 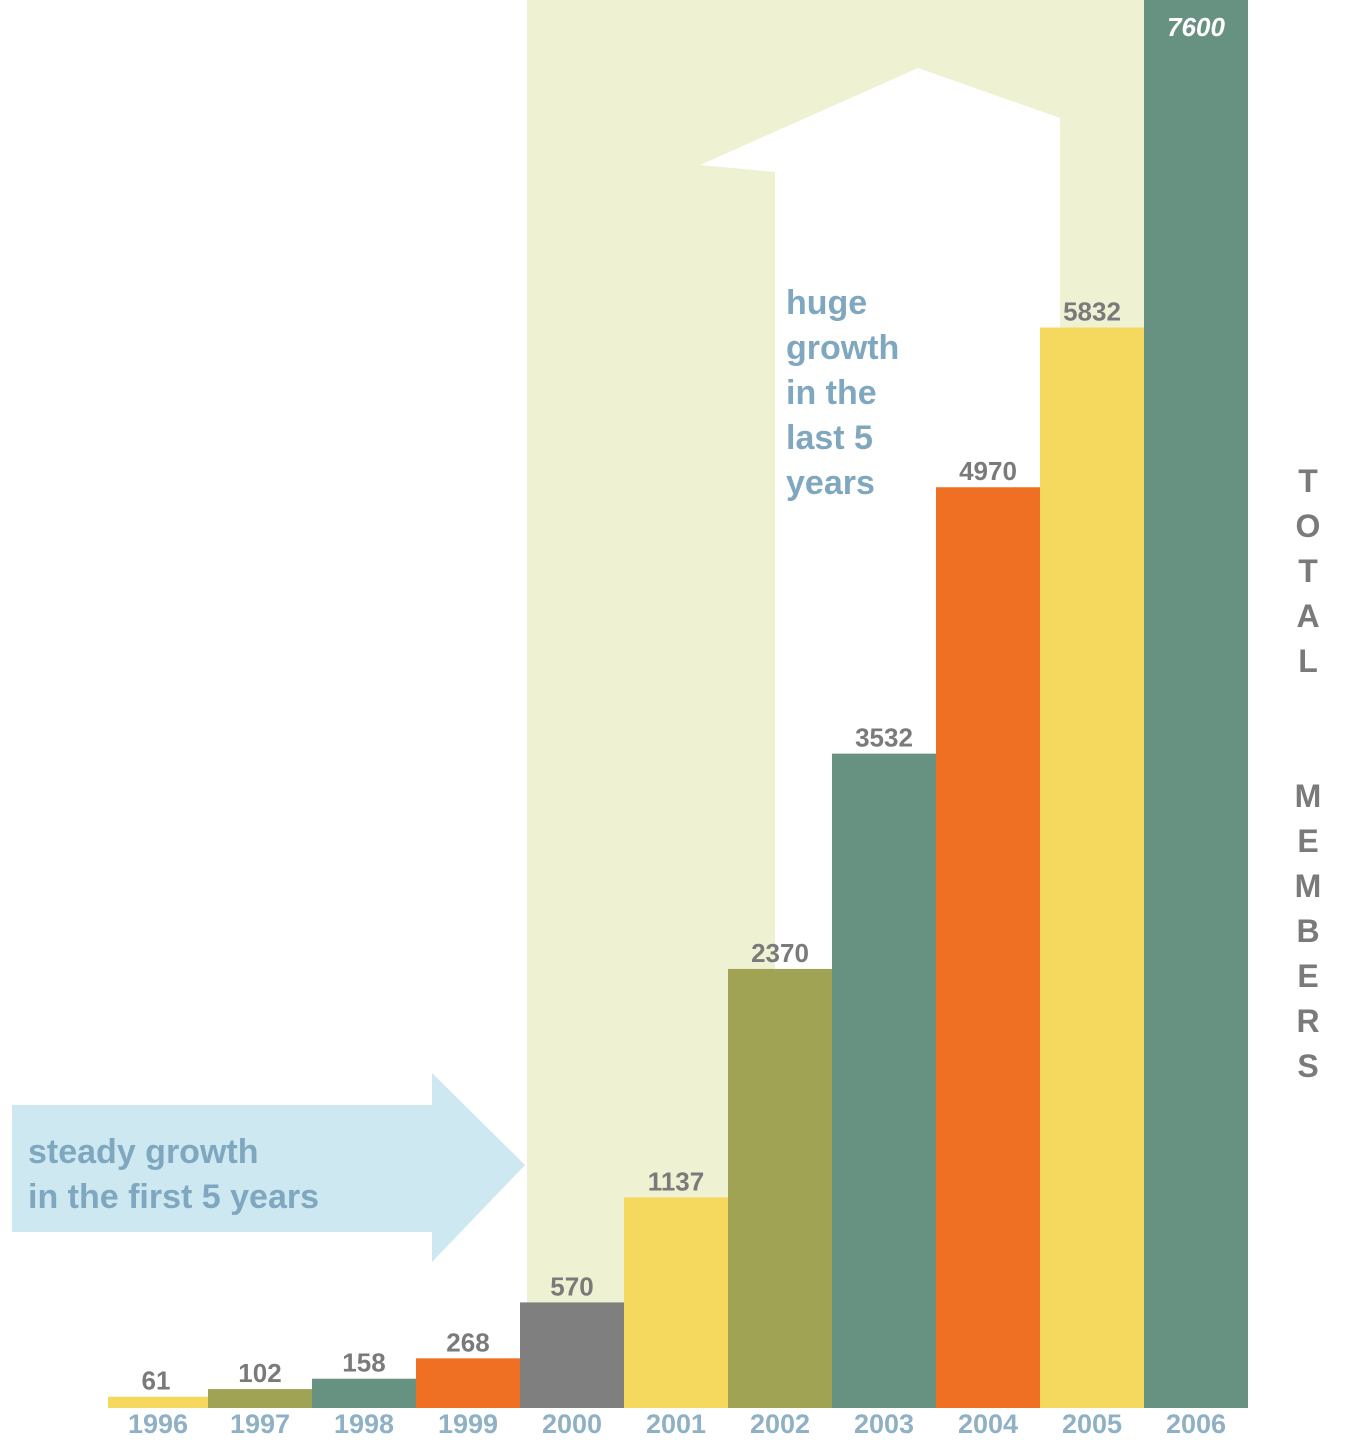 What do you see at coordinates (468, 1383) in the screenshot?
I see `bar-1999` at bounding box center [468, 1383].